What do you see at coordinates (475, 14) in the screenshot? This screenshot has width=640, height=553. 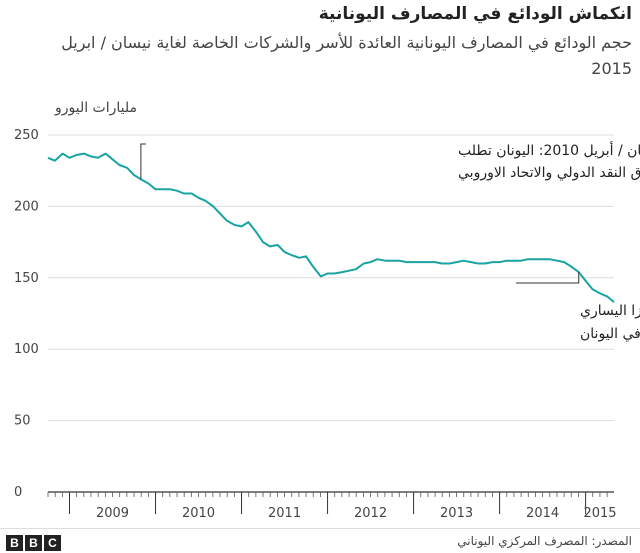 I see `chart-title: انكماش الودائع في المصارف اليونانية` at bounding box center [475, 14].